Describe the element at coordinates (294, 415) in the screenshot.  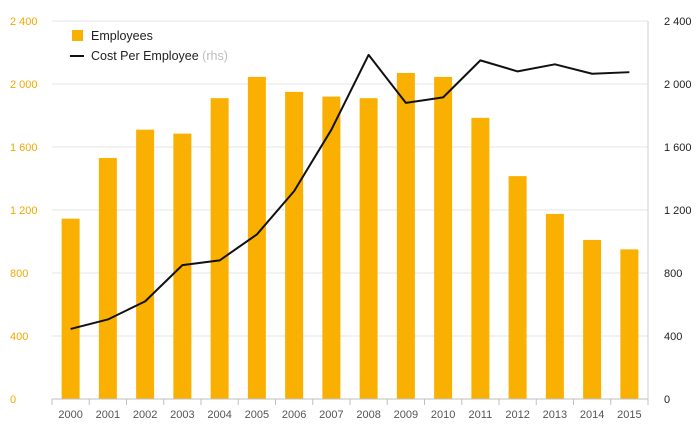
I see `x-tick-label: 2006` at that location.